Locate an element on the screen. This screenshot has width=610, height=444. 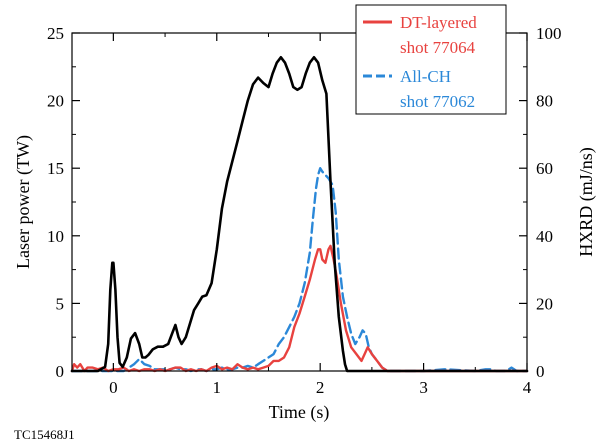
left-y-tick-label: 20 is located at coordinates (55, 101).